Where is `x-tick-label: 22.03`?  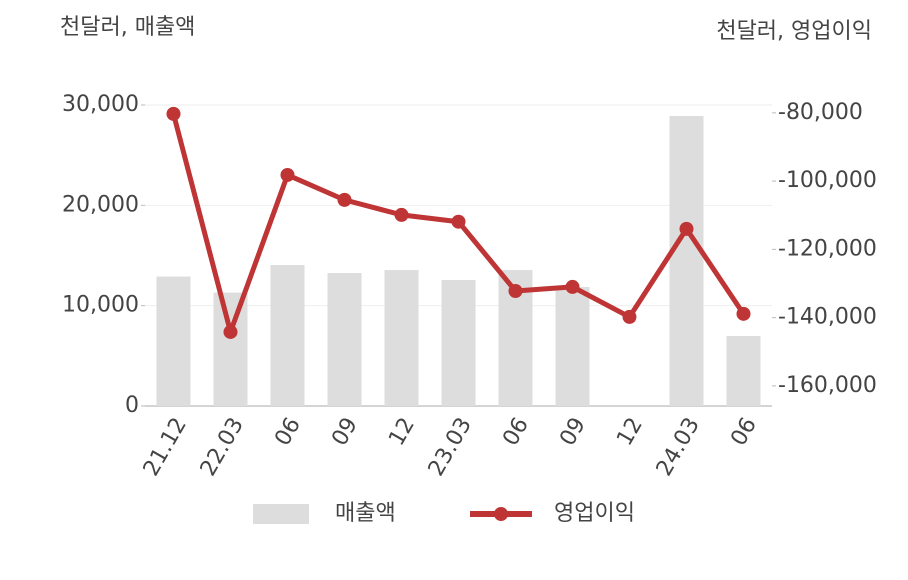
x-tick-label: 22.03 is located at coordinates (222, 447).